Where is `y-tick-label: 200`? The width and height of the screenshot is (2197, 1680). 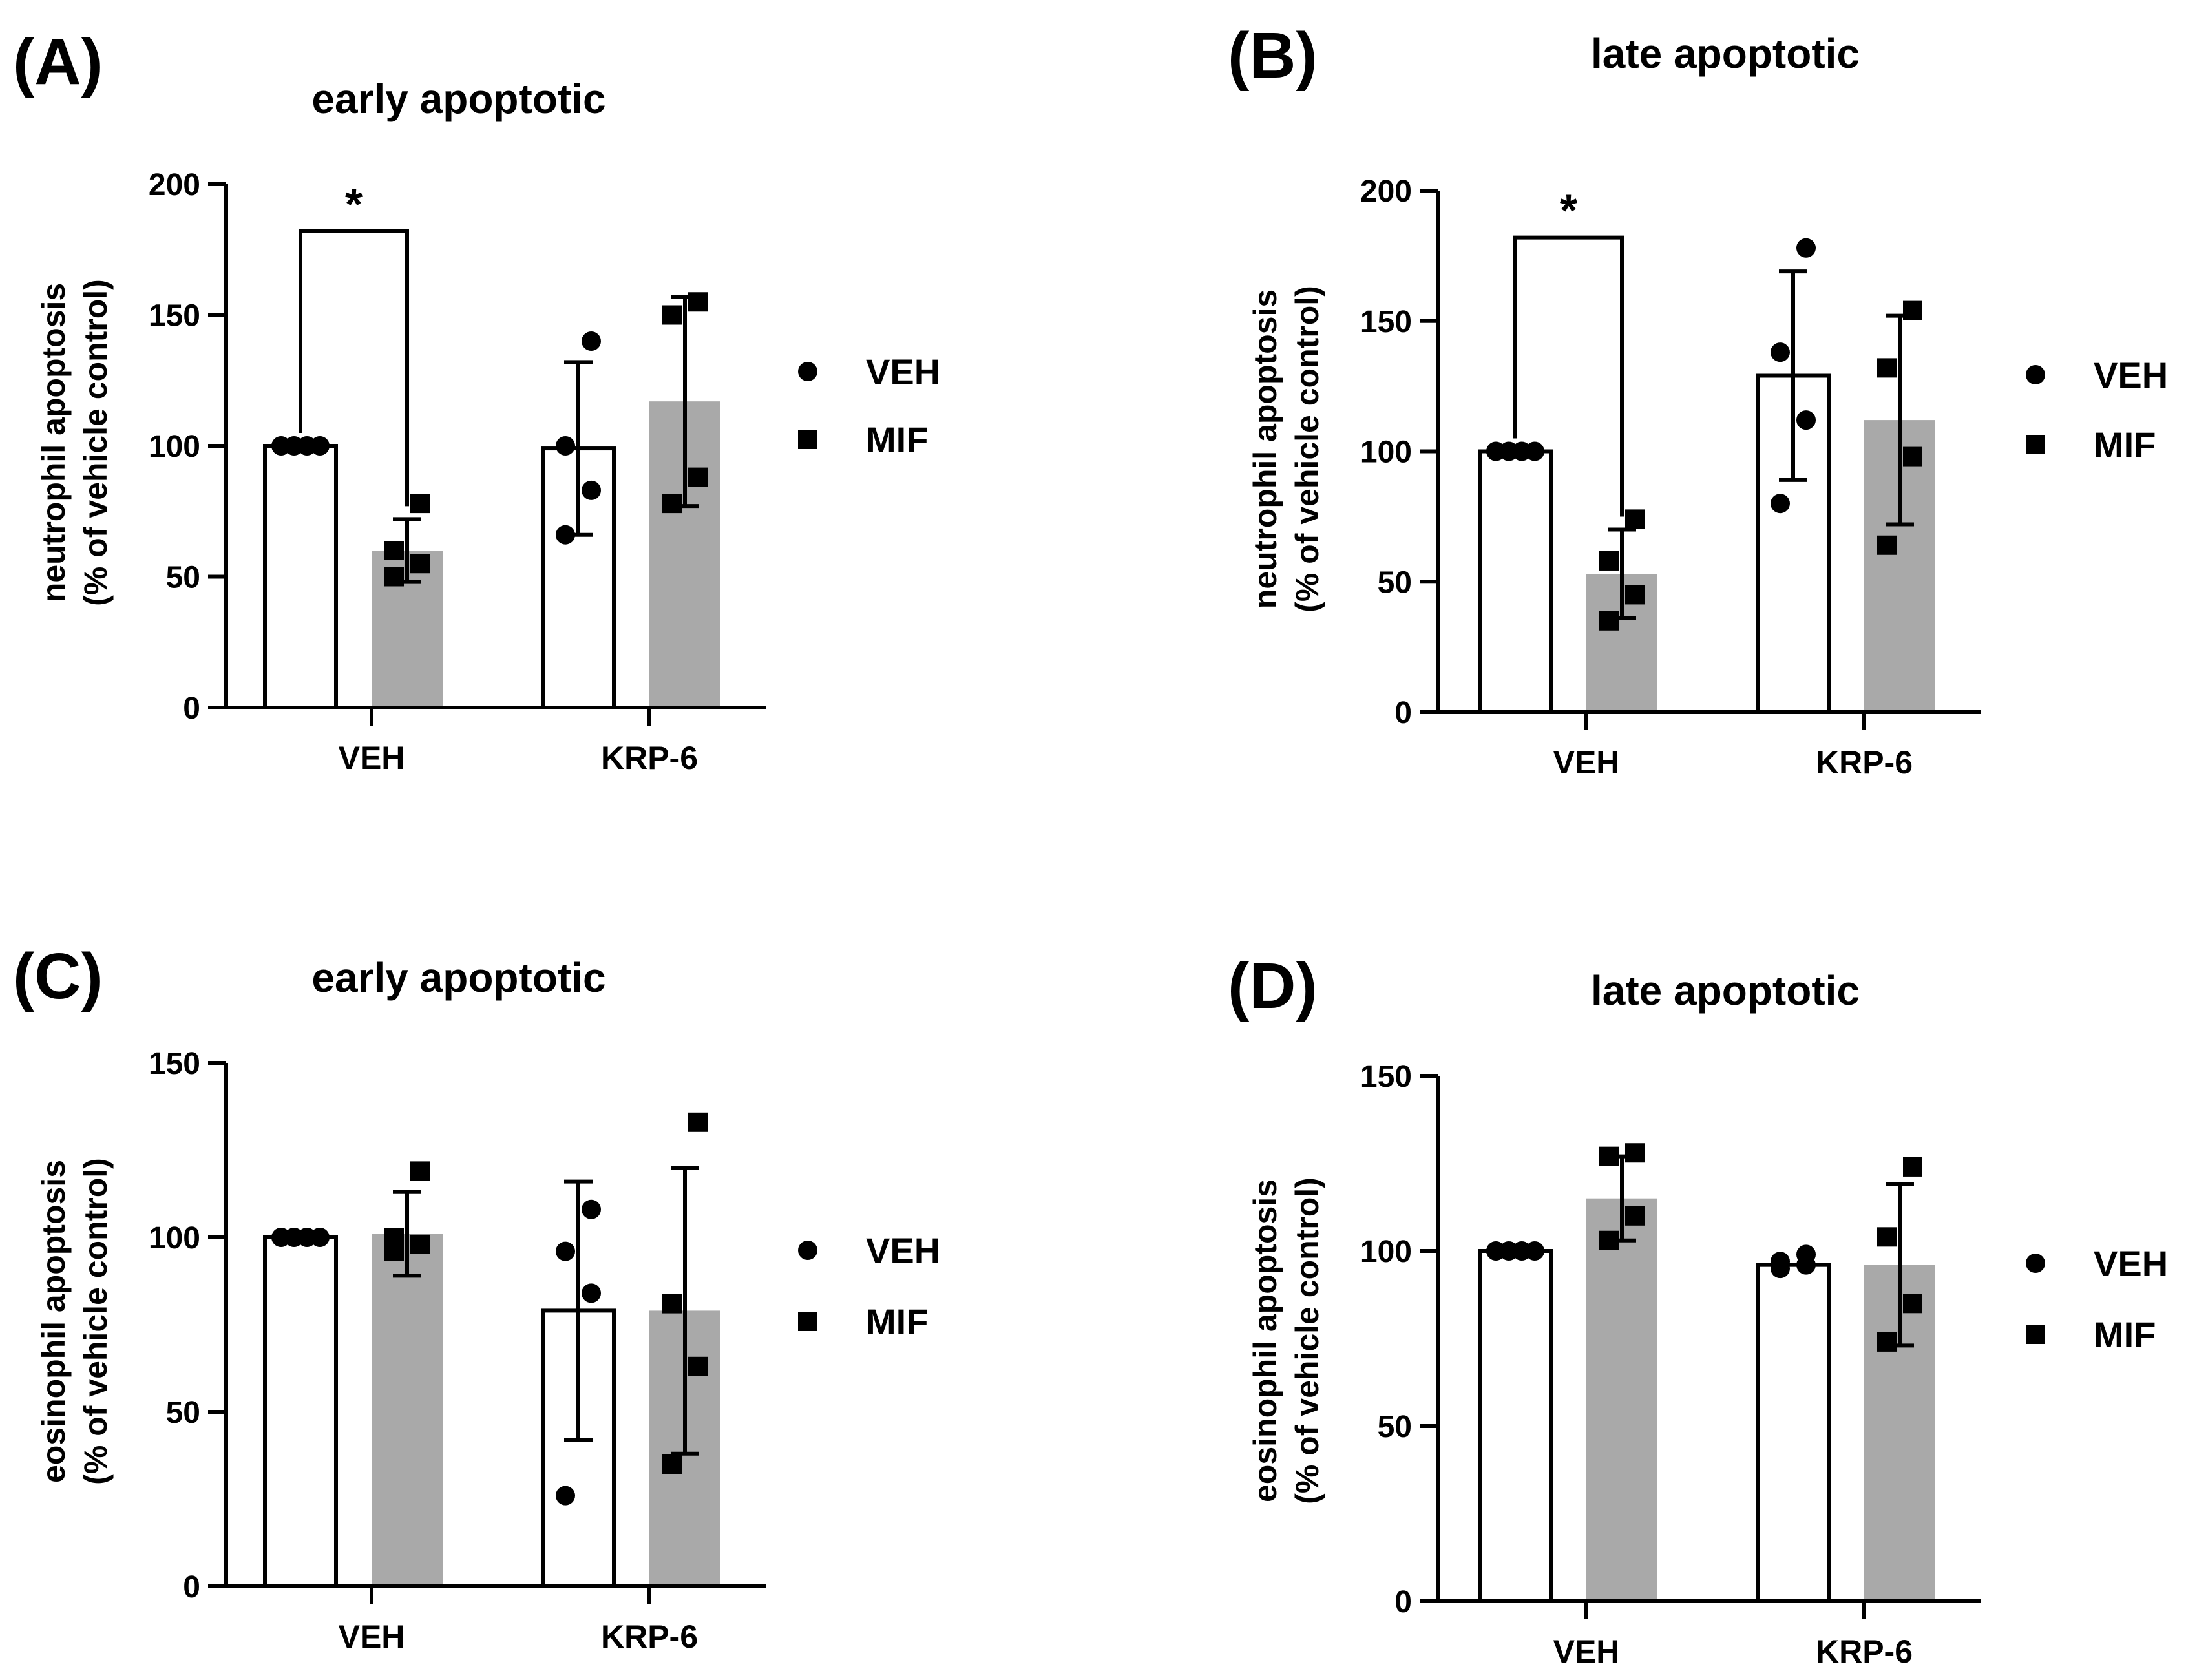
y-tick-label: 200 is located at coordinates (174, 185).